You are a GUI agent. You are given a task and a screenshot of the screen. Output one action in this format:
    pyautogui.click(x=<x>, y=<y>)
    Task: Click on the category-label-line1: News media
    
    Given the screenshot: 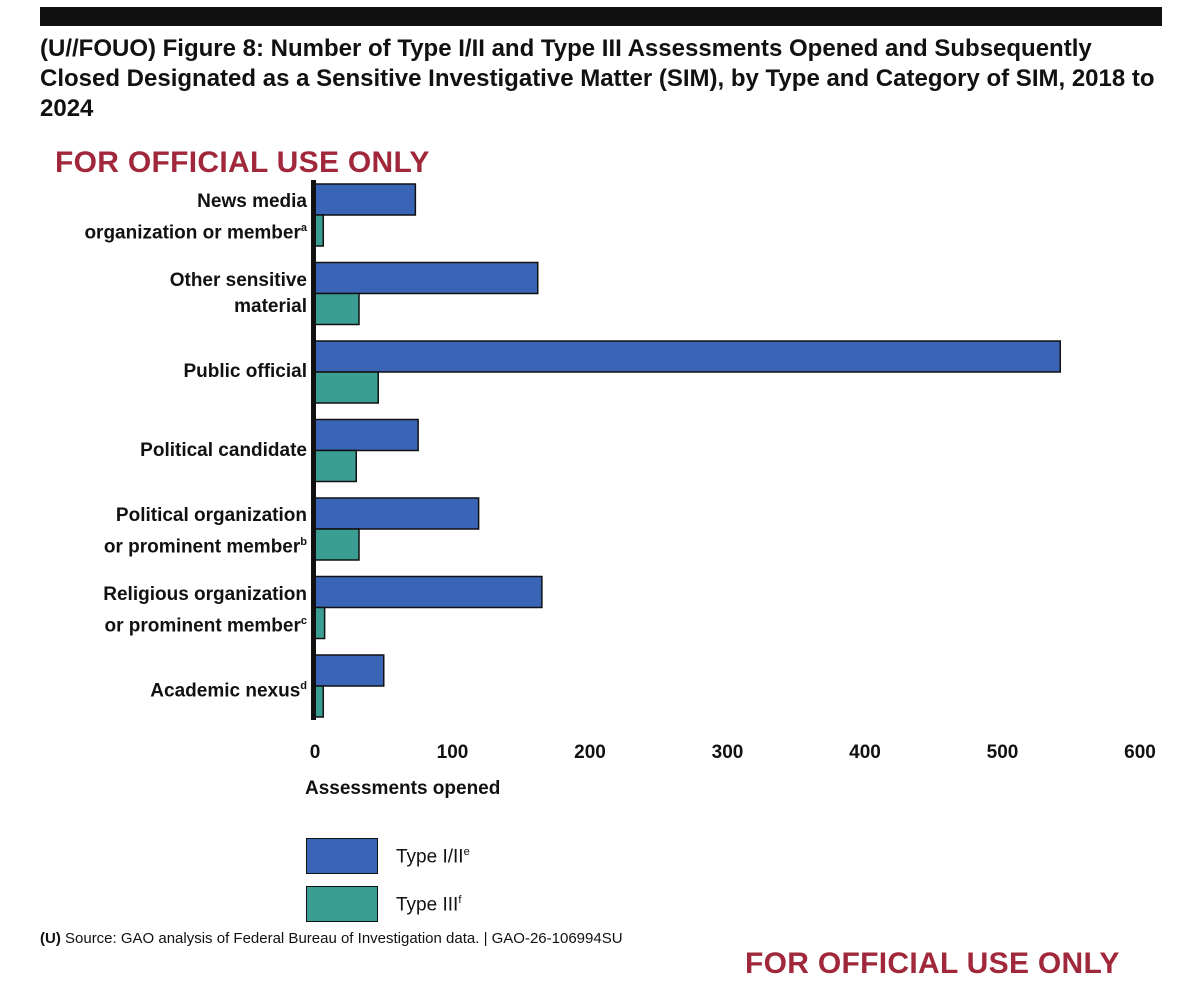 What is the action you would take?
    pyautogui.click(x=252, y=201)
    